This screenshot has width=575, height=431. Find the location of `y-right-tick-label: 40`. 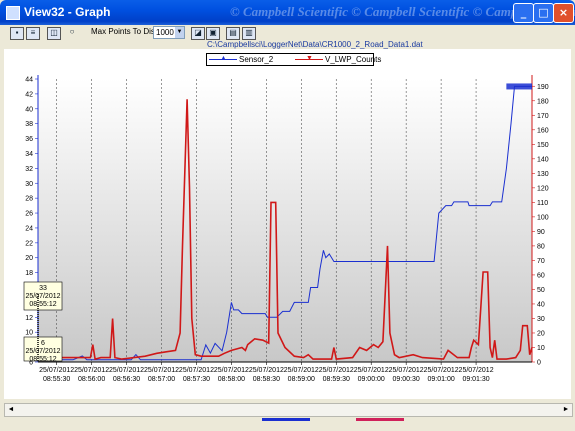

y-right-tick-label: 40 is located at coordinates (541, 304).